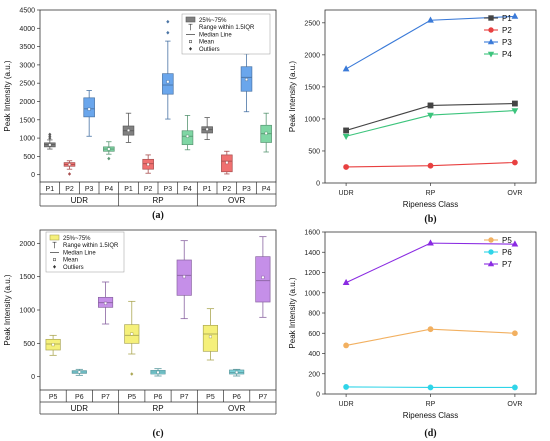 The width and height of the screenshot is (550, 441). Describe the element at coordinates (69, 189) in the screenshot. I see `category-label: P2` at that location.